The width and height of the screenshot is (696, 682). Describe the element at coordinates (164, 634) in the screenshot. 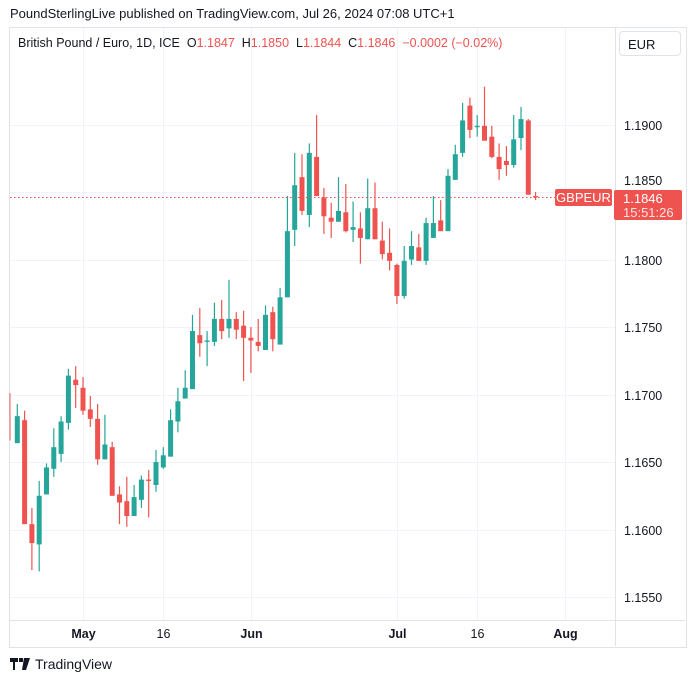

I see `time-tick-label: 16` at that location.